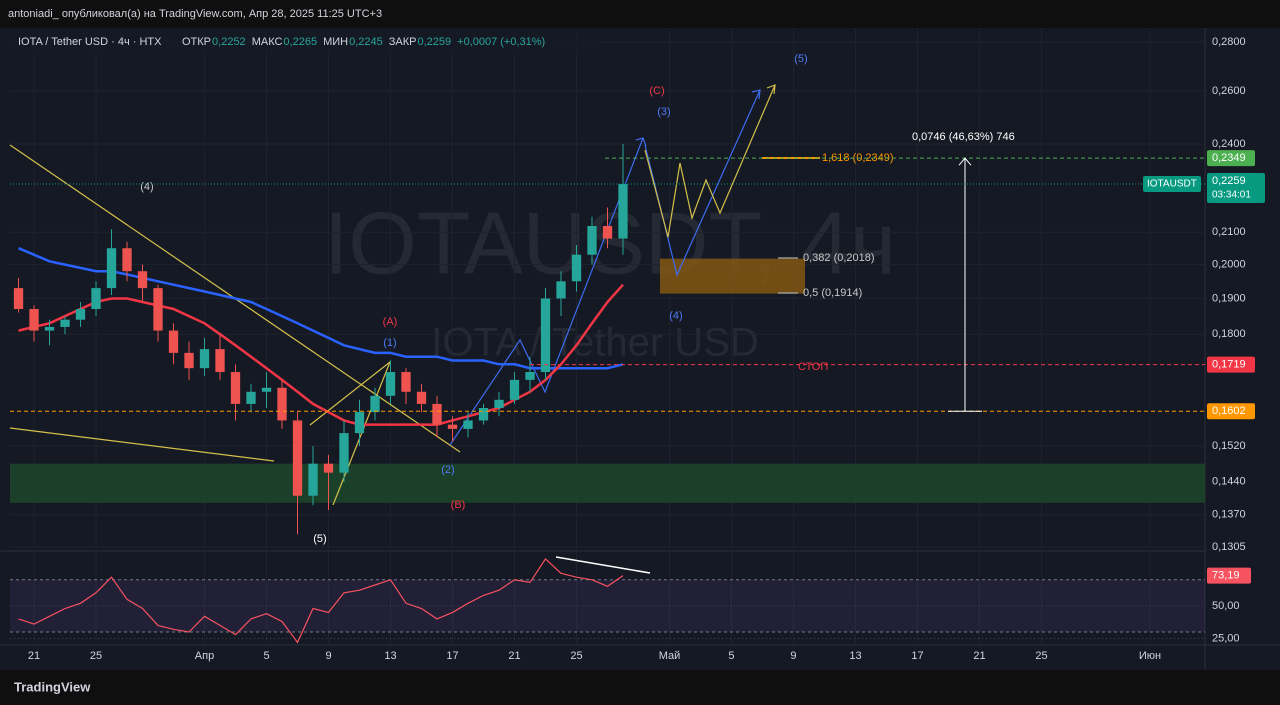  Describe the element at coordinates (90, 42) in the screenshot. I see `symbol: IOTA / Tether USD · 4ч · HTX` at that location.